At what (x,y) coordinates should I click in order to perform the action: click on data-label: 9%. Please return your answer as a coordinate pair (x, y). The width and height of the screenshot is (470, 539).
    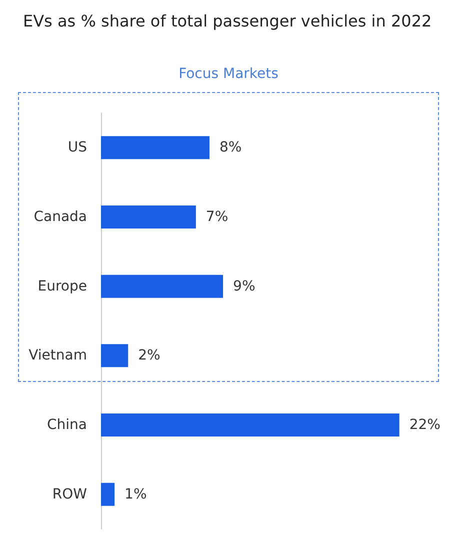
    Looking at the image, I should click on (244, 286).